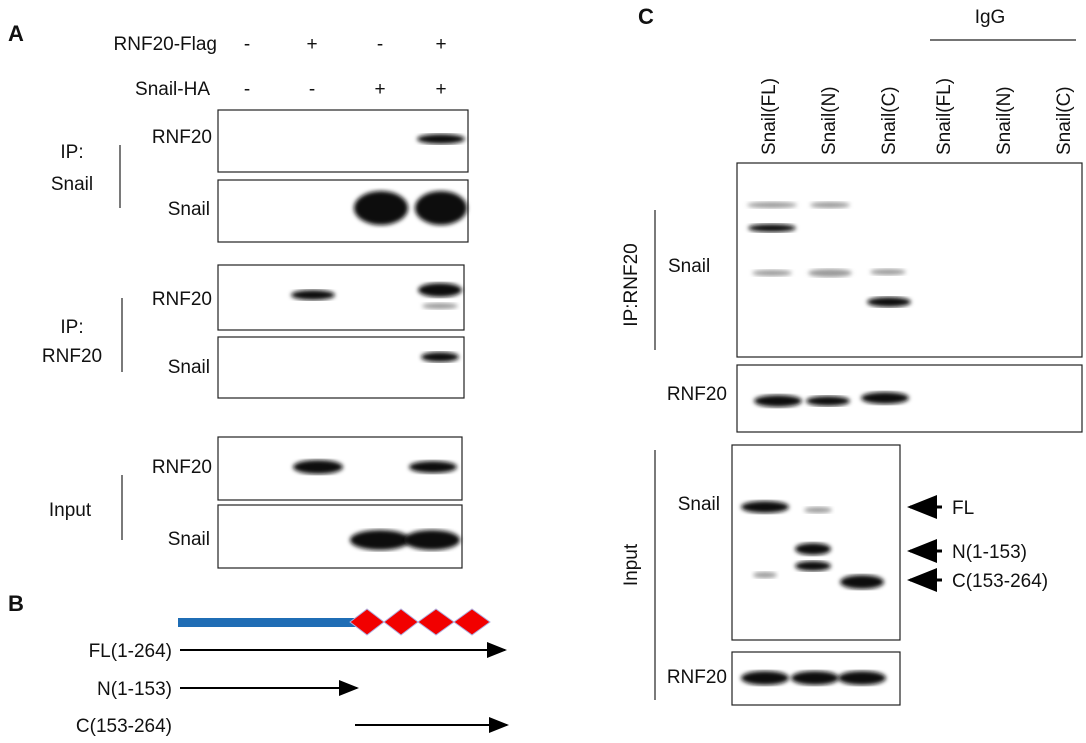  I want to click on condition-label: RNF20-Flag, so click(165, 44).